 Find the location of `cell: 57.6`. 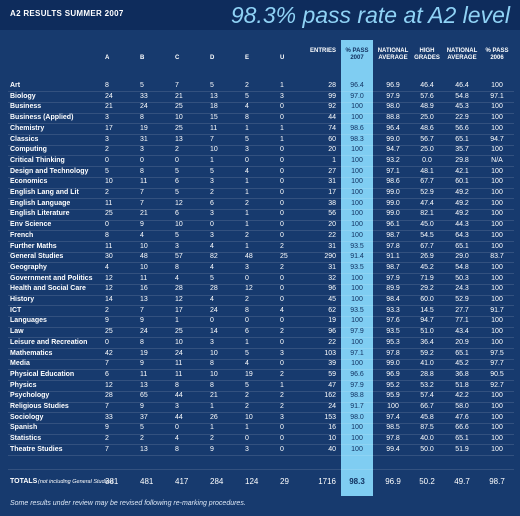

cell: 57.6 is located at coordinates (427, 96).